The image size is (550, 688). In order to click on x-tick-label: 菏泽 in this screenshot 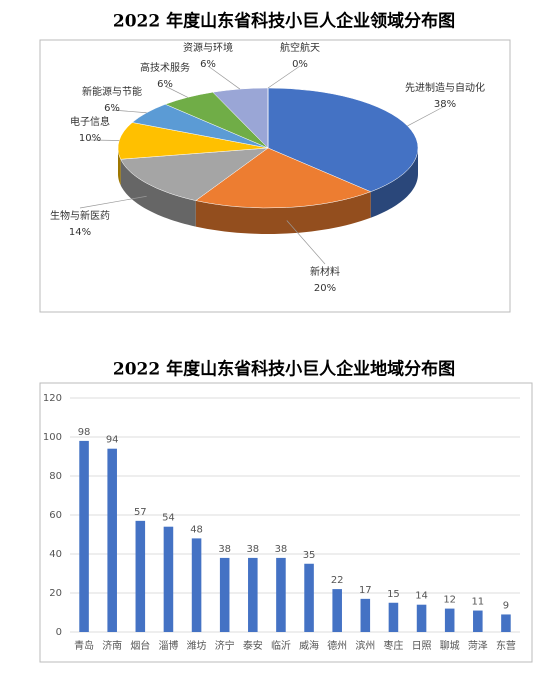, I will do `click(478, 646)`.